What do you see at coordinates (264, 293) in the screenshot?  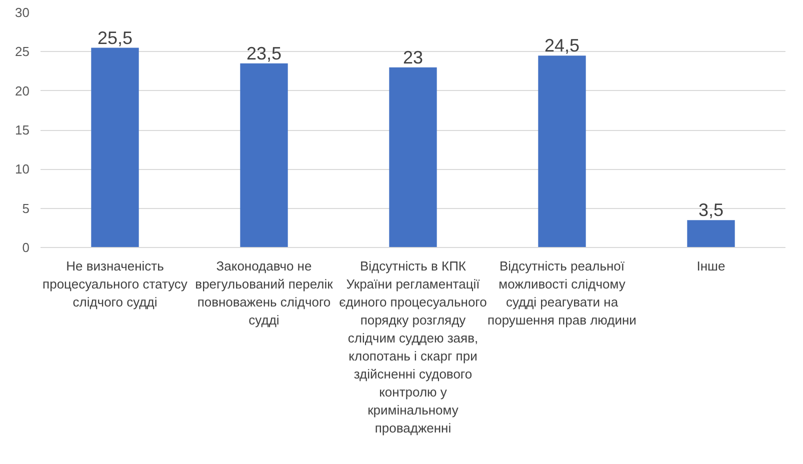 I see `x-tick-label: Законодавчо не врегульований перелік повноважень слідчого судді` at bounding box center [264, 293].